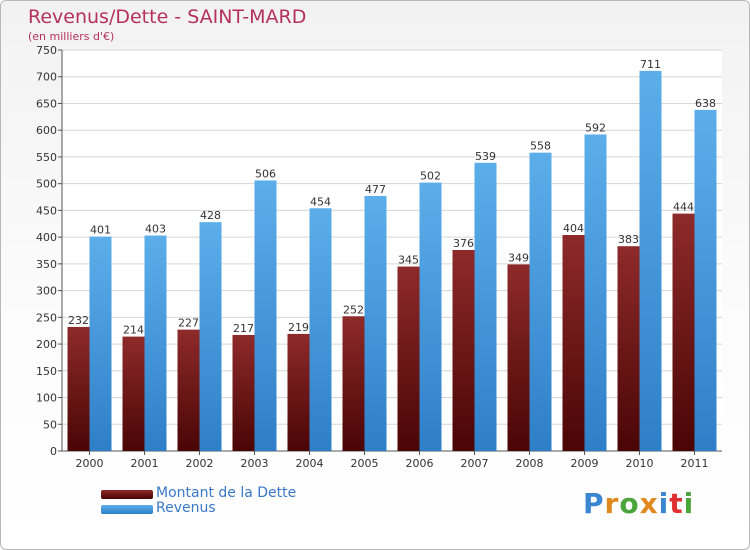 This screenshot has width=750, height=550. What do you see at coordinates (155, 229) in the screenshot?
I see `data-label-revenus: 403` at bounding box center [155, 229].